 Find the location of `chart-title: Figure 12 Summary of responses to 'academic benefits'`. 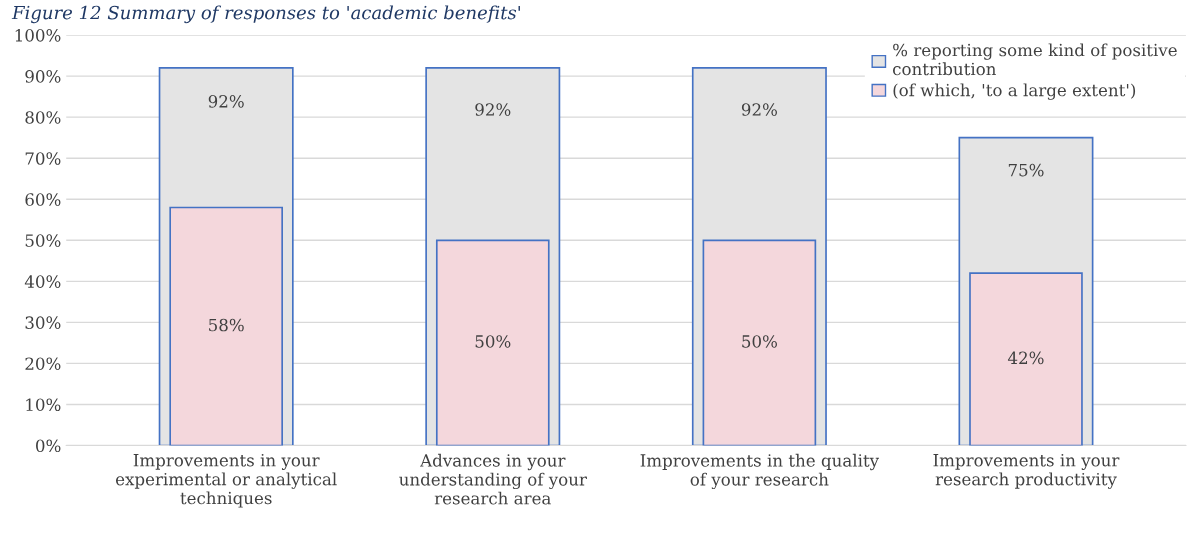

chart-title: Figure 12 Summary of responses to 'academic benefits' is located at coordinates (265, 14).